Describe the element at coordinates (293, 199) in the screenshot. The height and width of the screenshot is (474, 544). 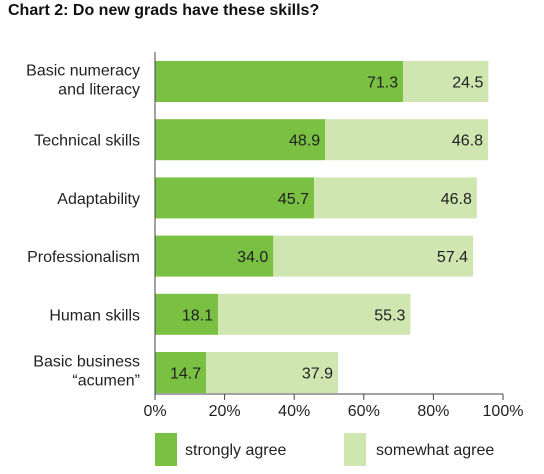
I see `data-label-strongly-agree: 45.7` at that location.